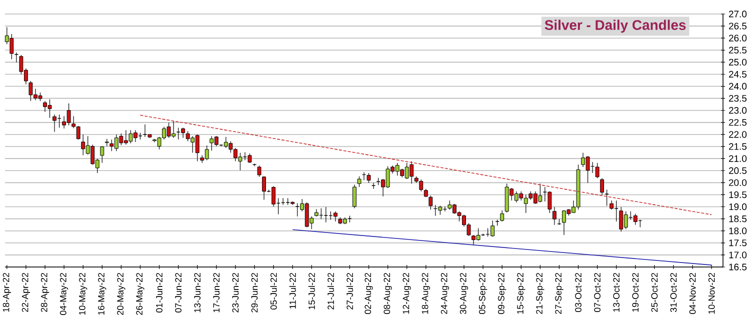 This screenshot has height=334, width=753. I want to click on x-tick-label: 19-Oct-22, so click(635, 292).